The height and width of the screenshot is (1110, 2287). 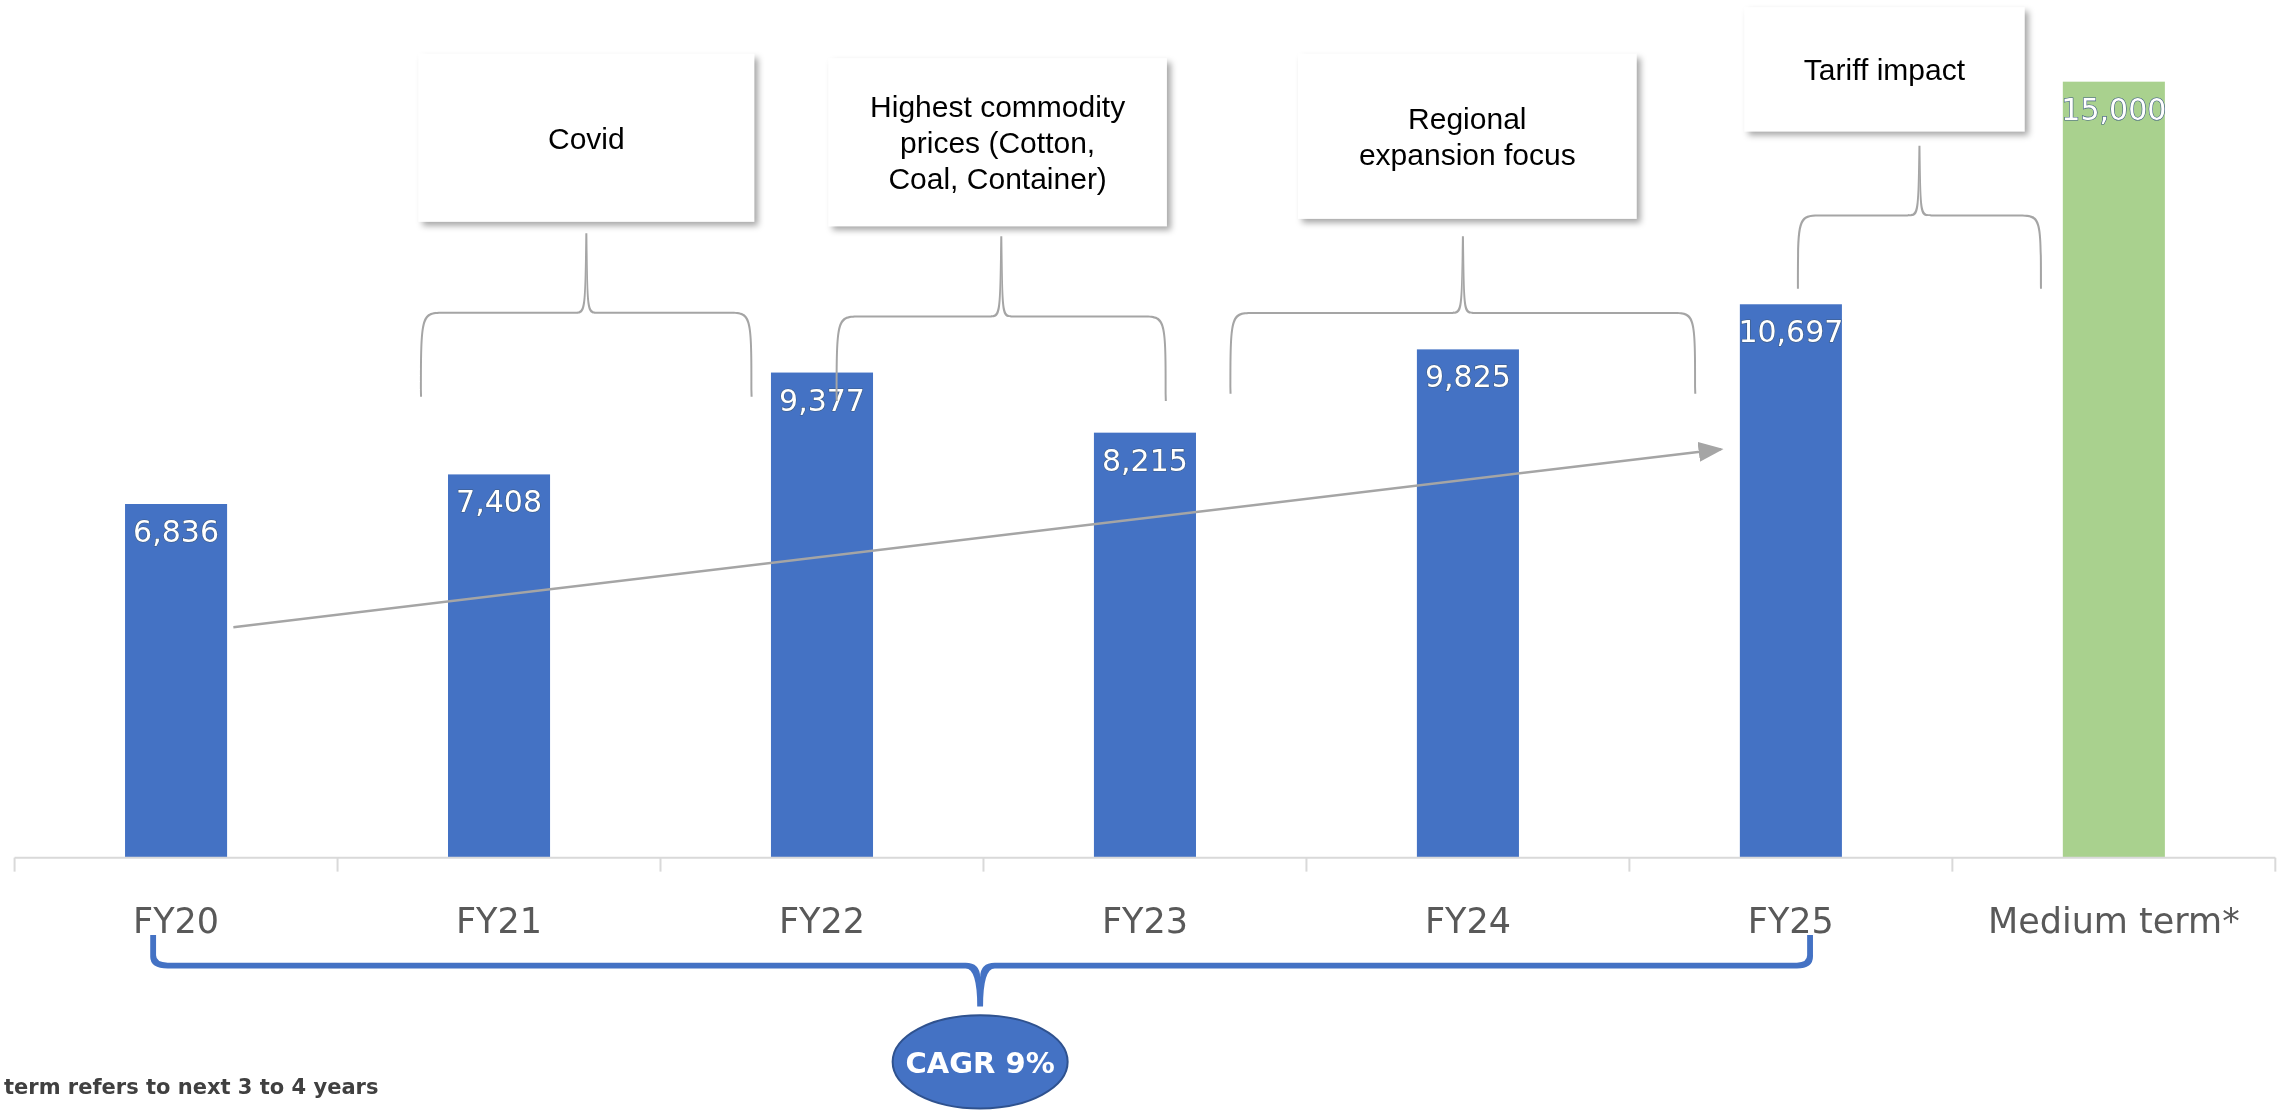 What do you see at coordinates (822, 400) in the screenshot?
I see `data-label: 9,377` at bounding box center [822, 400].